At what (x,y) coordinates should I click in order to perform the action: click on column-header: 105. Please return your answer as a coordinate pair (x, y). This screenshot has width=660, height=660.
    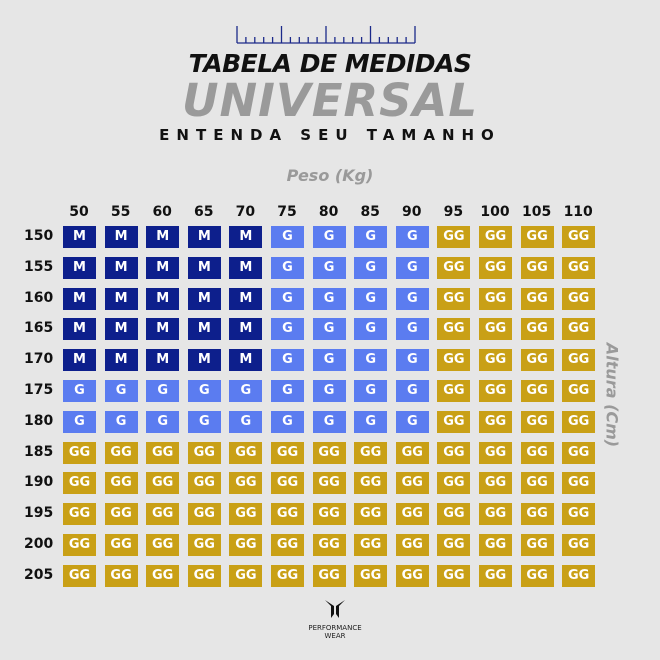
    Looking at the image, I should click on (536, 212).